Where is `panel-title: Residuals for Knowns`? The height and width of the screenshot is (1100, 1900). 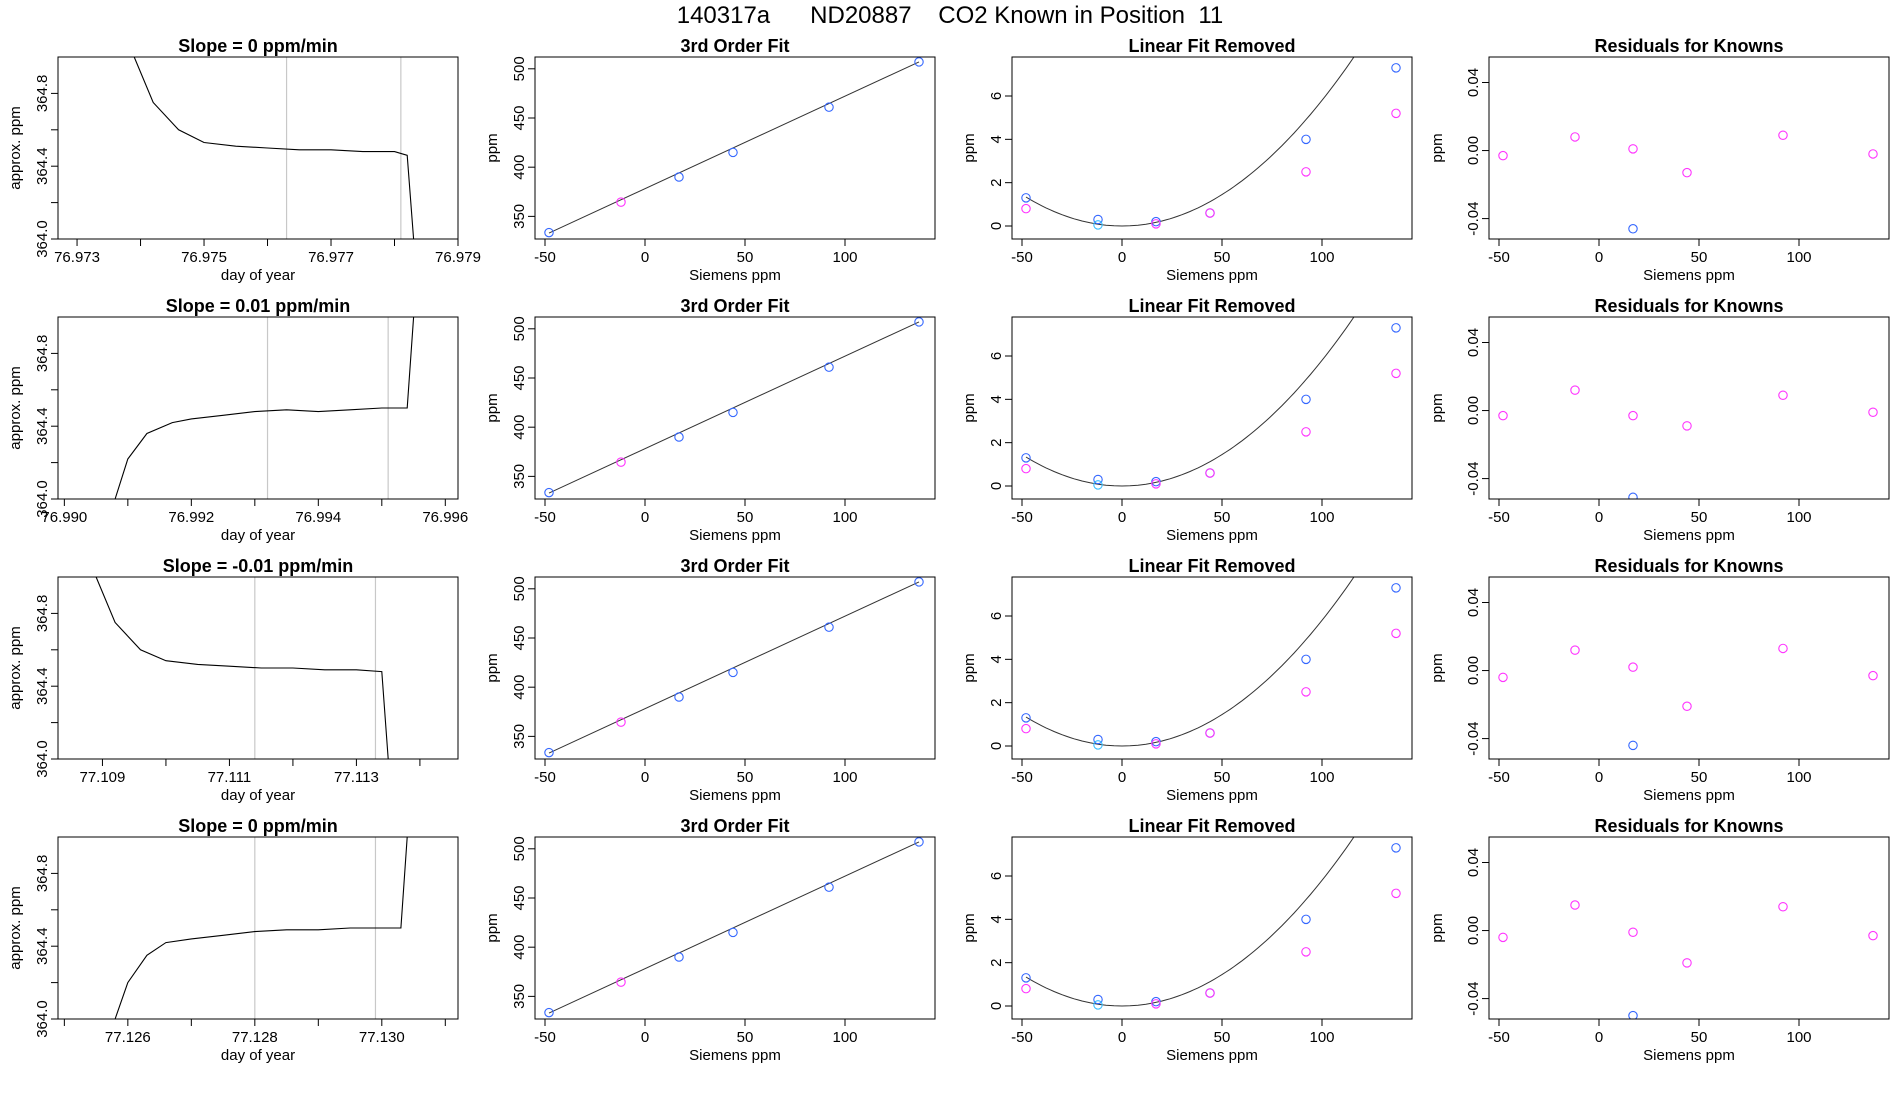 panel-title: Residuals for Knowns is located at coordinates (1688, 46).